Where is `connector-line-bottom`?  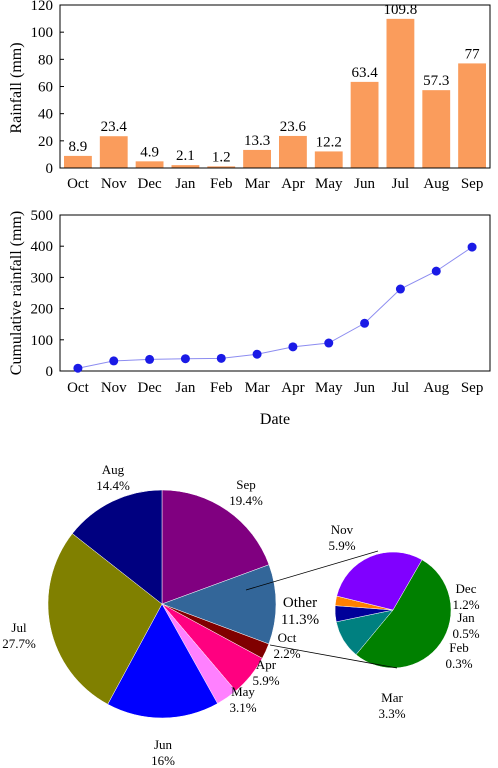 connector-line-bottom is located at coordinates (333, 656).